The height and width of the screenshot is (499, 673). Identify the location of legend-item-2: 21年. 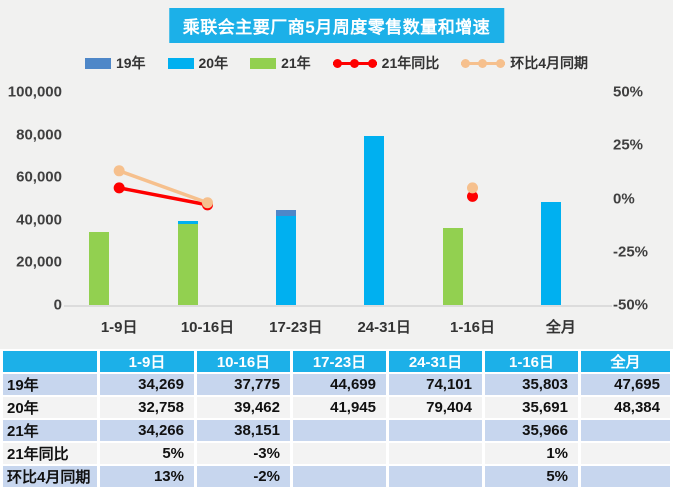
(280, 63).